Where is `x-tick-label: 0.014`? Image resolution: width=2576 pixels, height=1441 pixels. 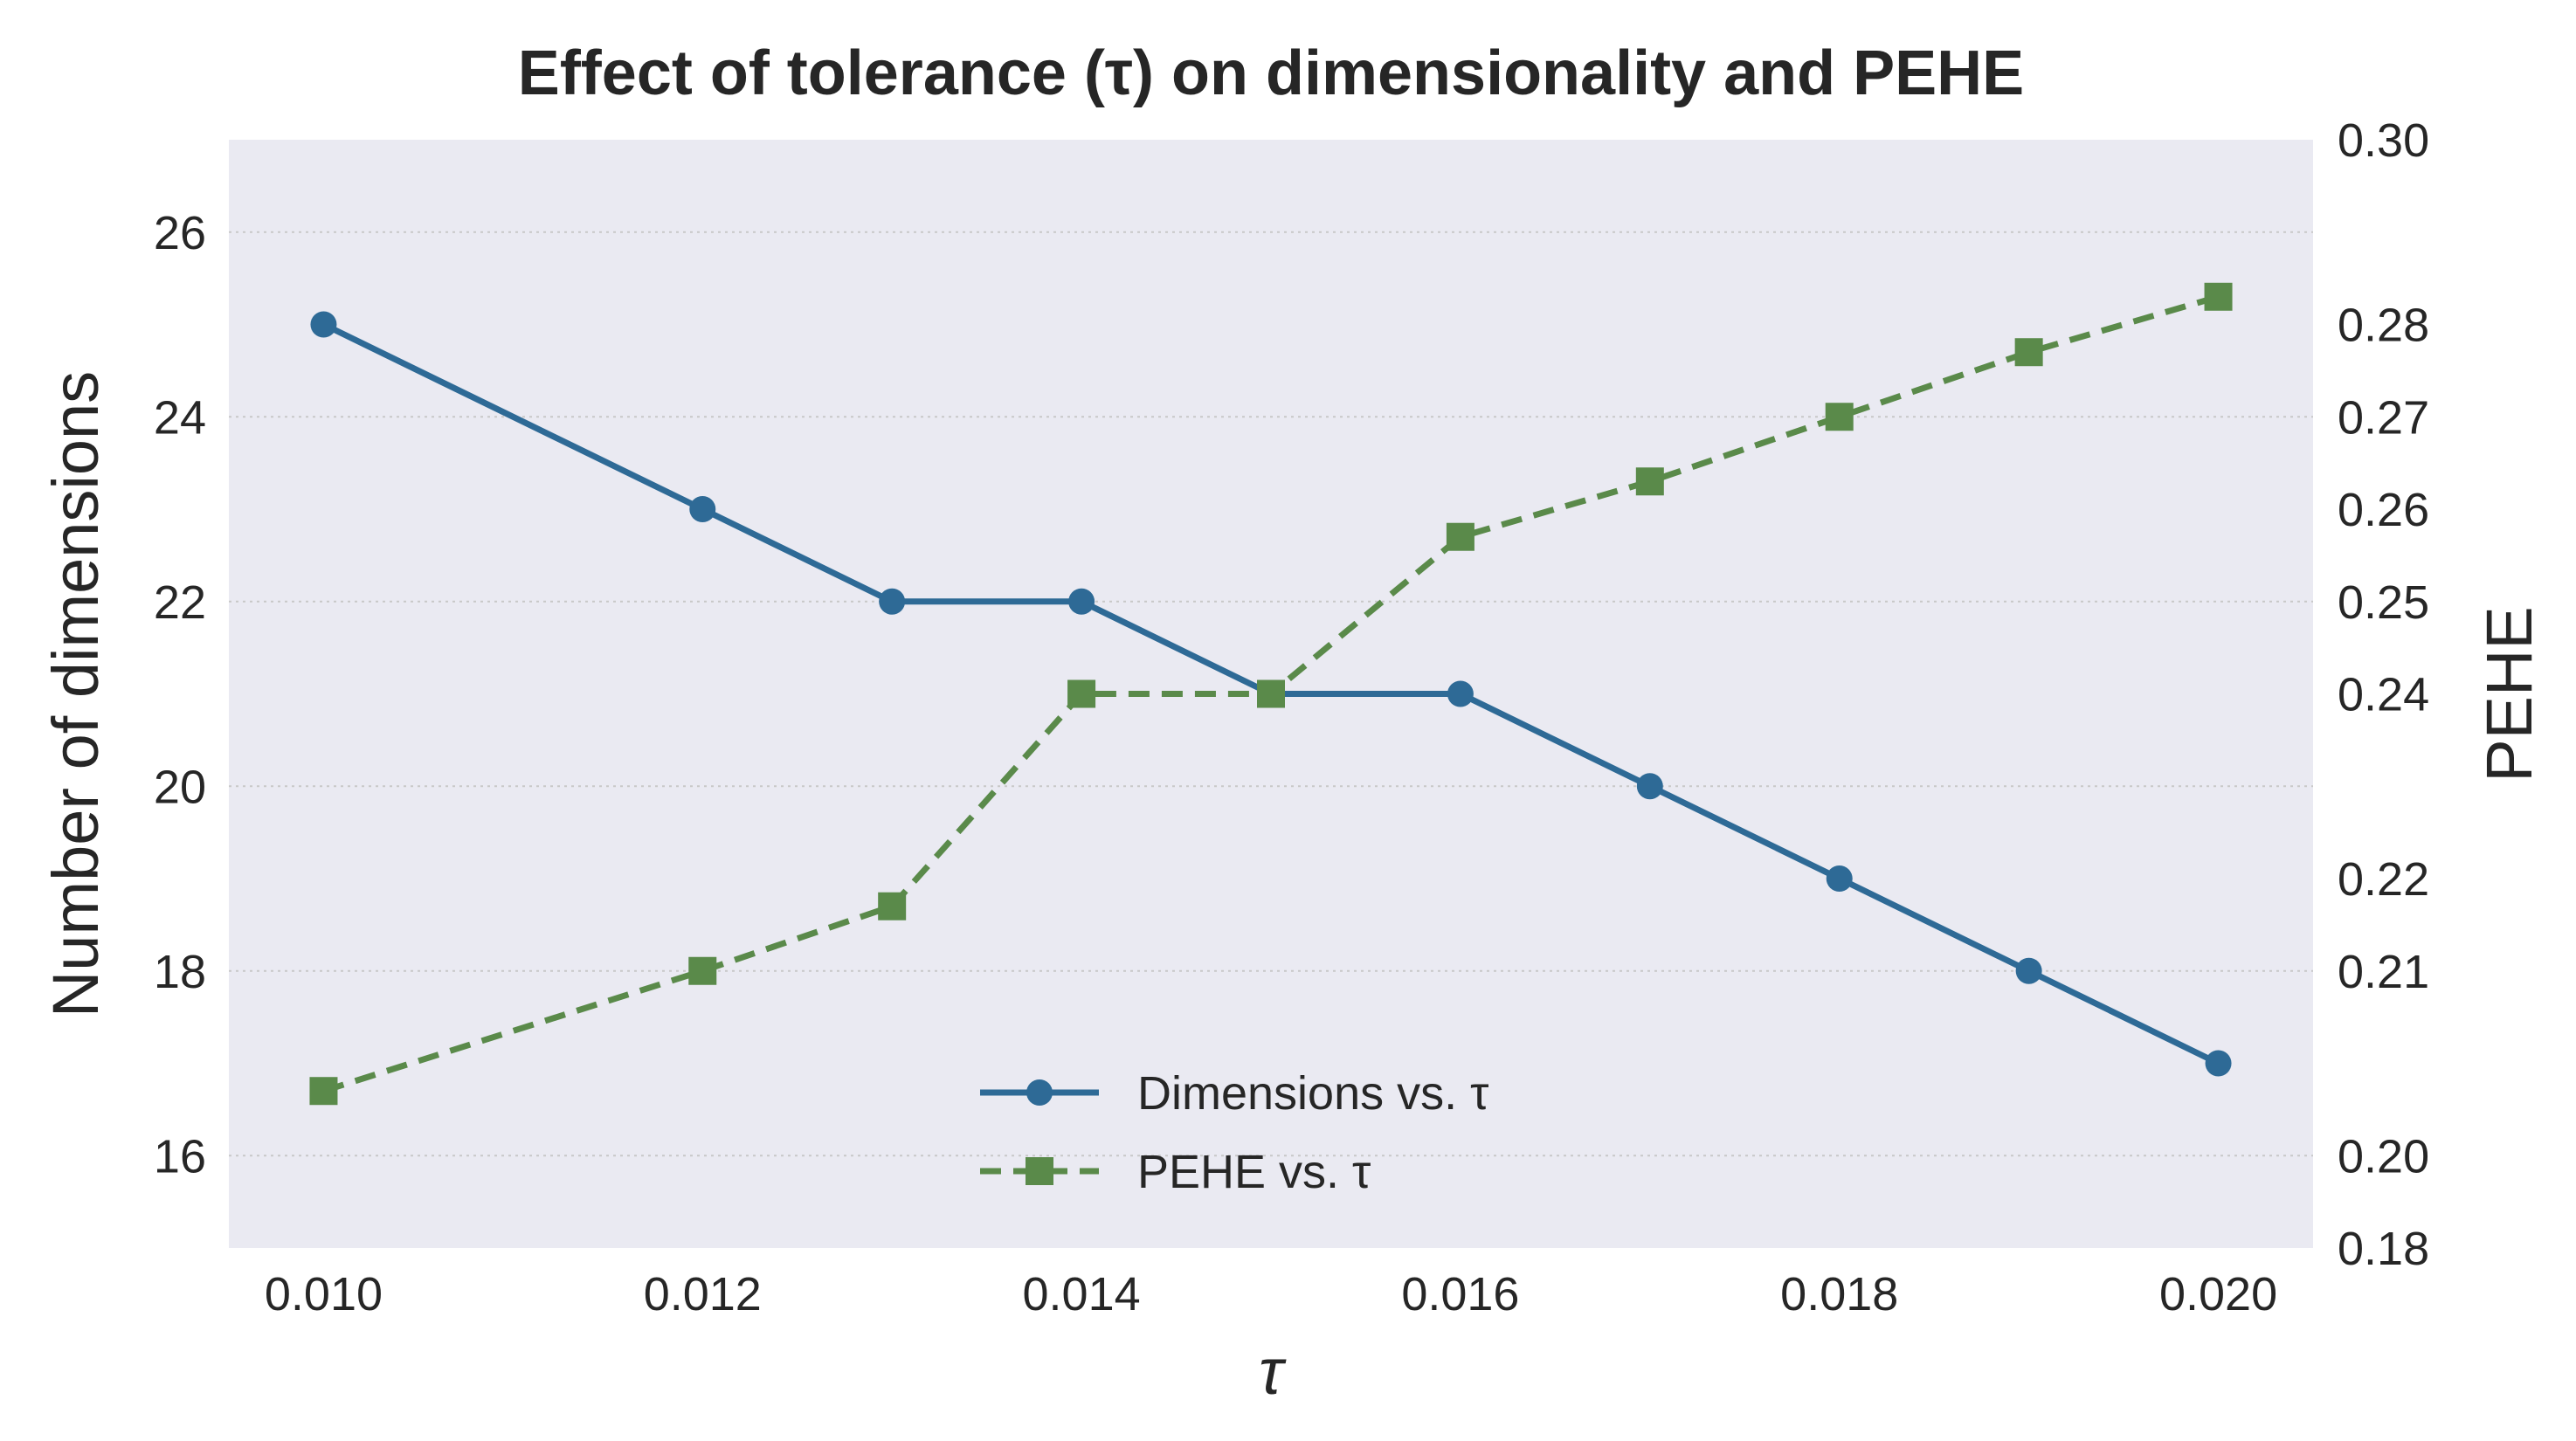 x-tick-label: 0.014 is located at coordinates (1082, 1294).